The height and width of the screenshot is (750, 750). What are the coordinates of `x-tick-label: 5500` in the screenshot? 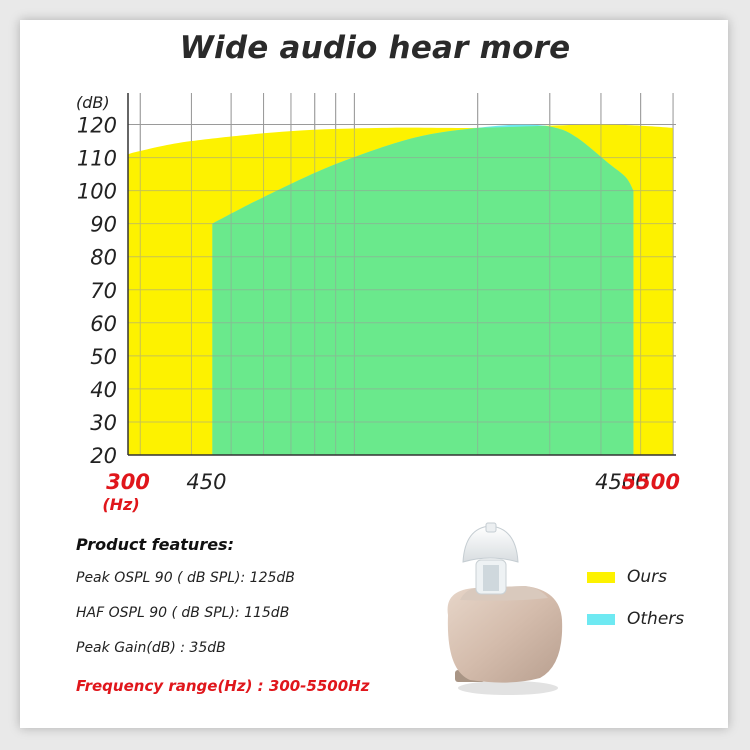 It's located at (651, 482).